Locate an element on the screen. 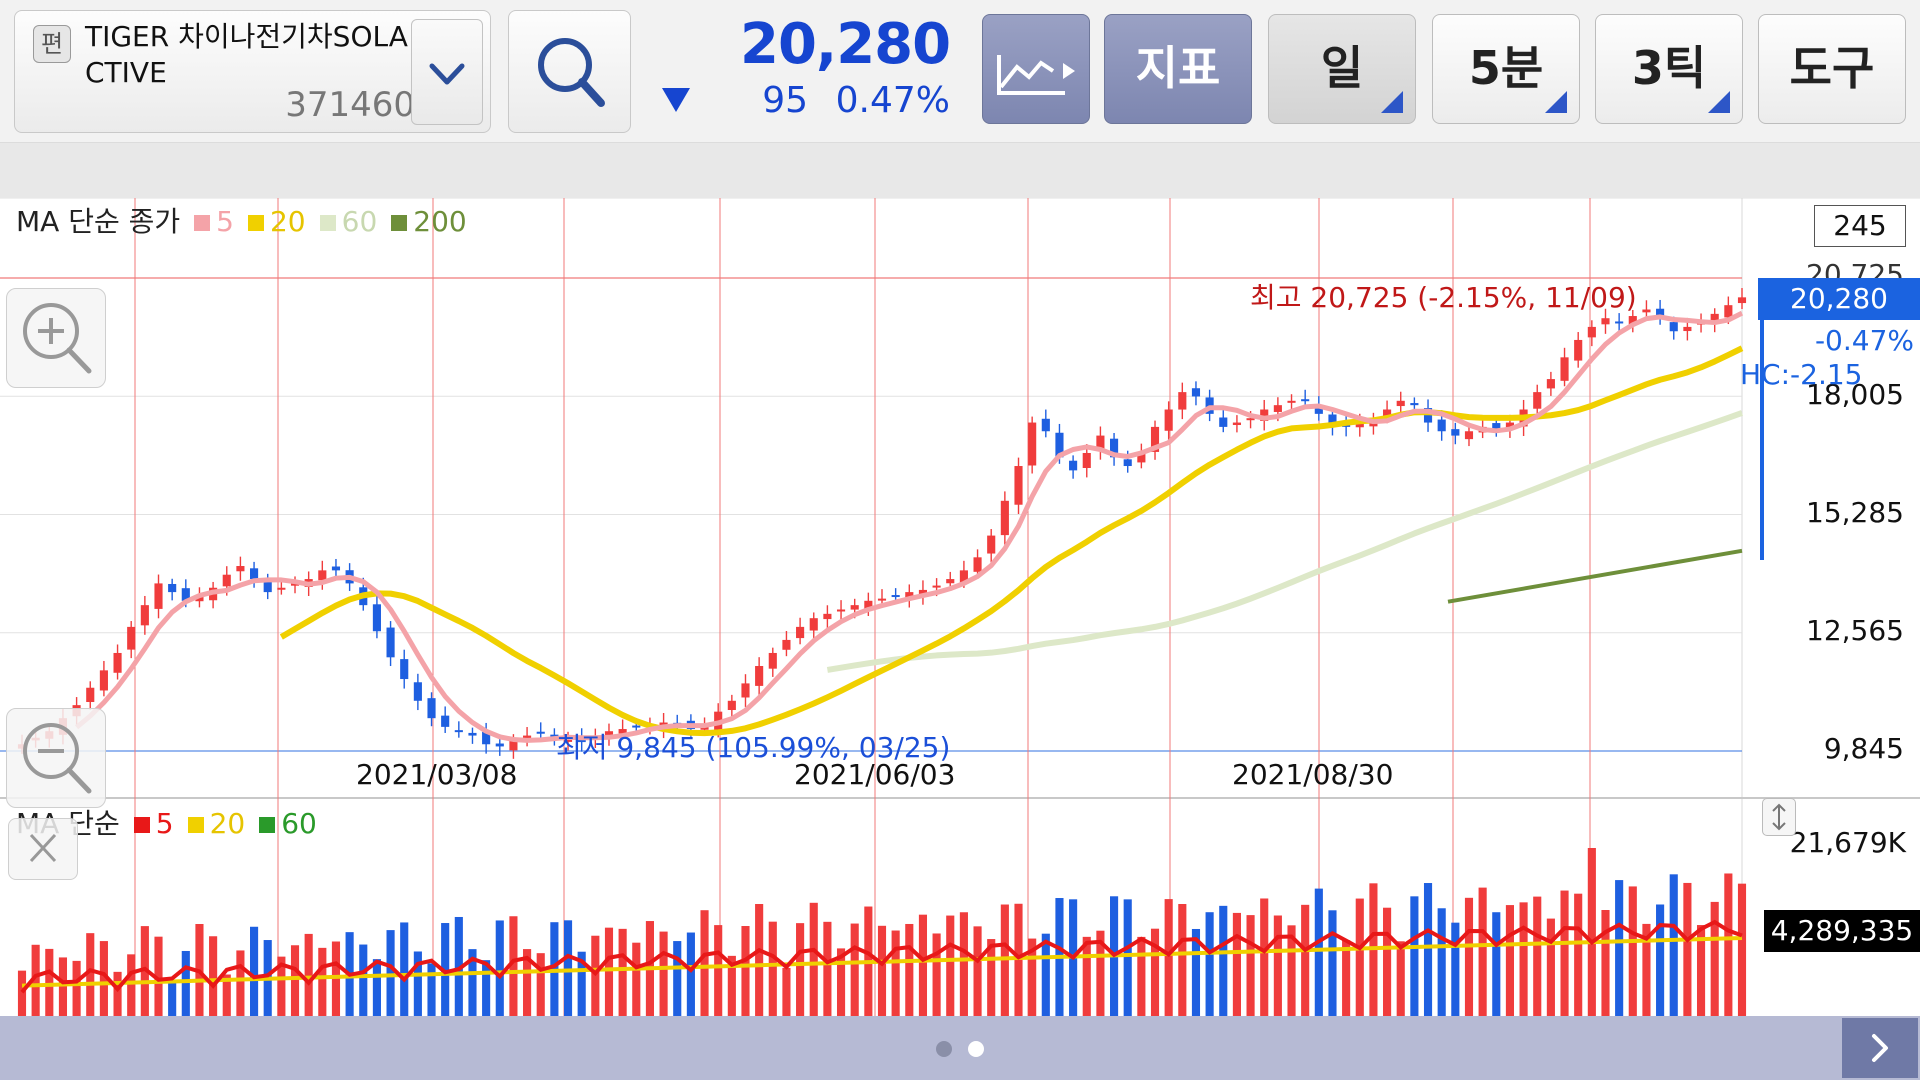  resize-vertical-icon is located at coordinates (1779, 817).